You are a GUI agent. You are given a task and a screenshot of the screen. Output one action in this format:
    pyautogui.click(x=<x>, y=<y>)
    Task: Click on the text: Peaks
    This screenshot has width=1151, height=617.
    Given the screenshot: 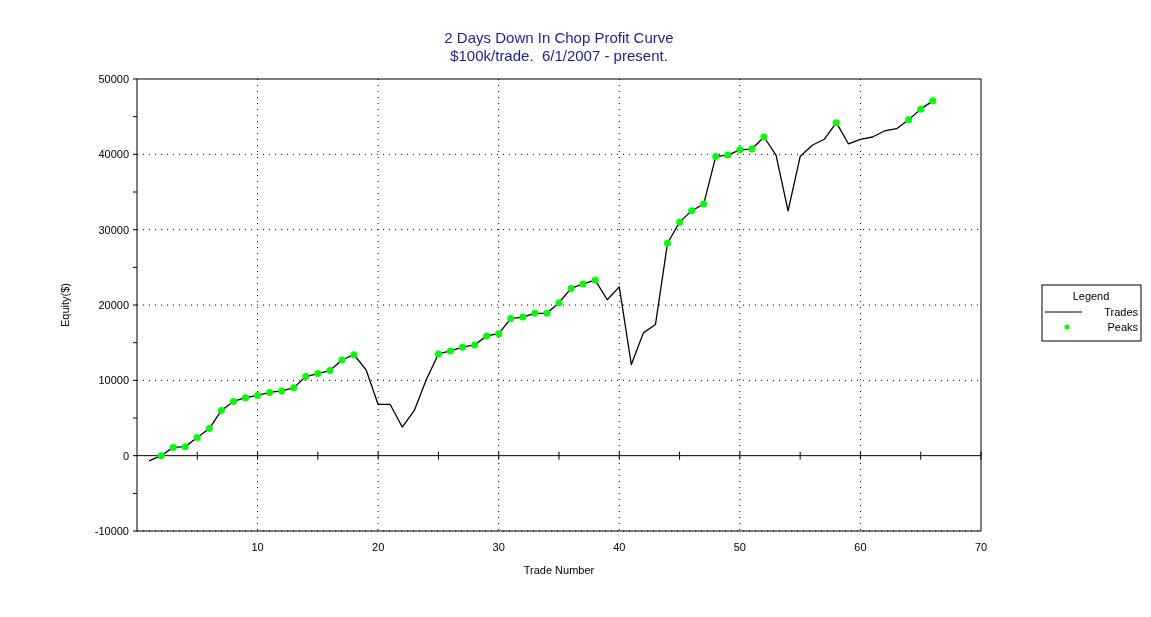 What is the action you would take?
    pyautogui.click(x=1123, y=327)
    